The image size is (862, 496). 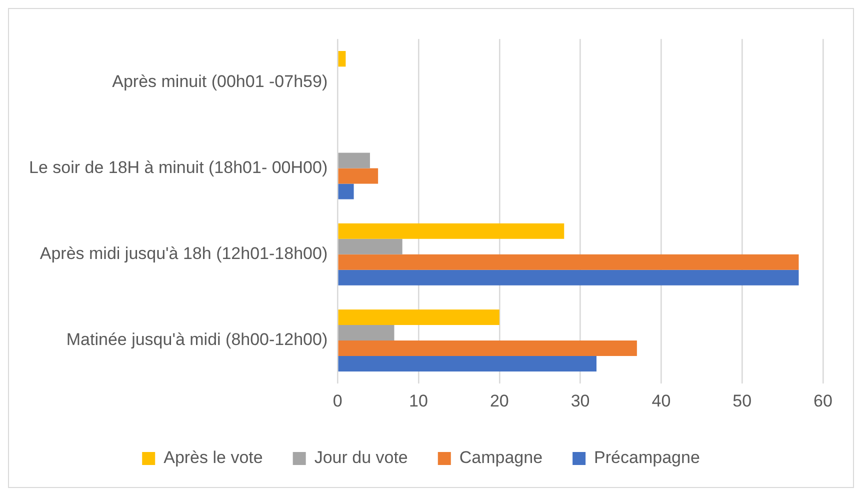 I want to click on x-tick-label: 30, so click(x=580, y=400).